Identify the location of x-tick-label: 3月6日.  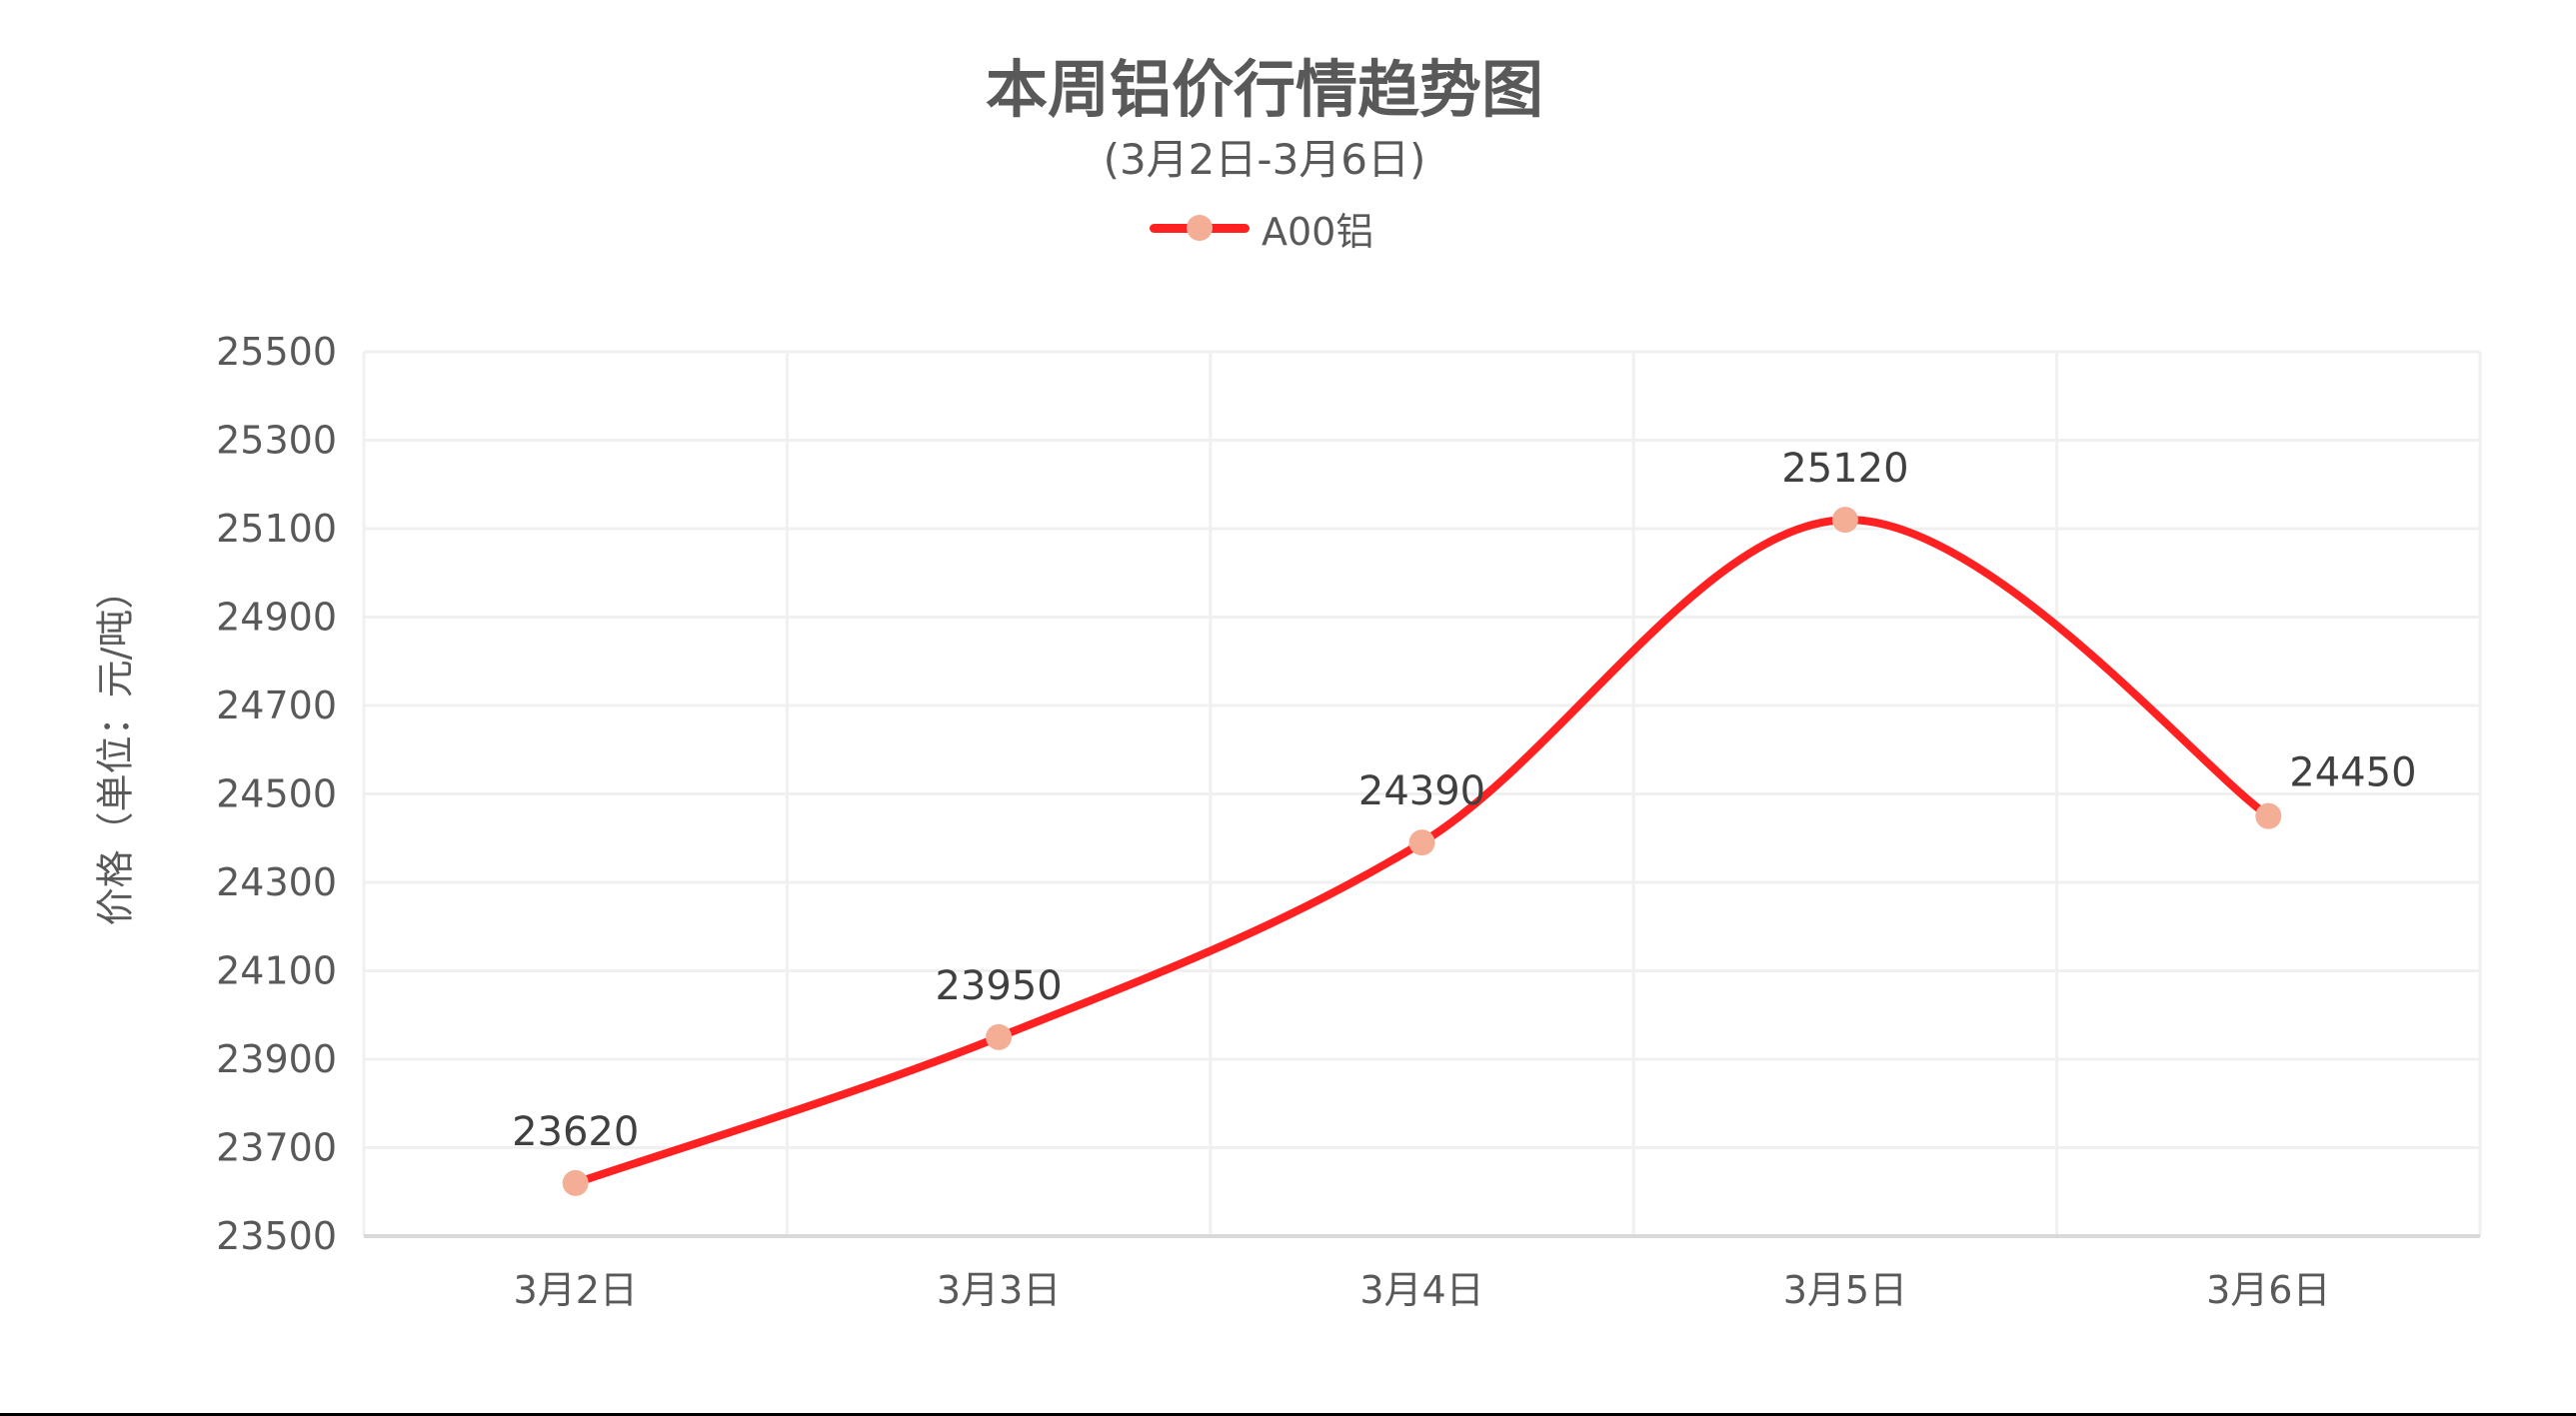
(2268, 1290).